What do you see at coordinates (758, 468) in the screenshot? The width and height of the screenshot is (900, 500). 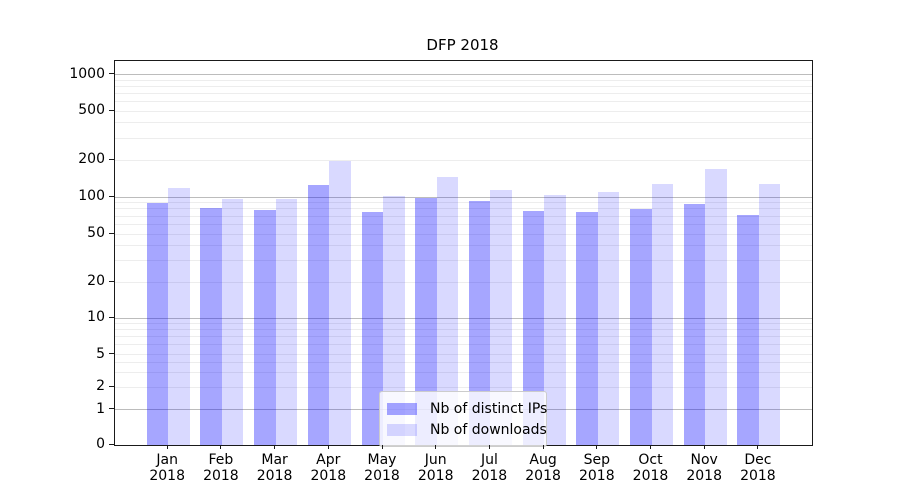 I see `x-tick-label-dec: Dec 2018` at bounding box center [758, 468].